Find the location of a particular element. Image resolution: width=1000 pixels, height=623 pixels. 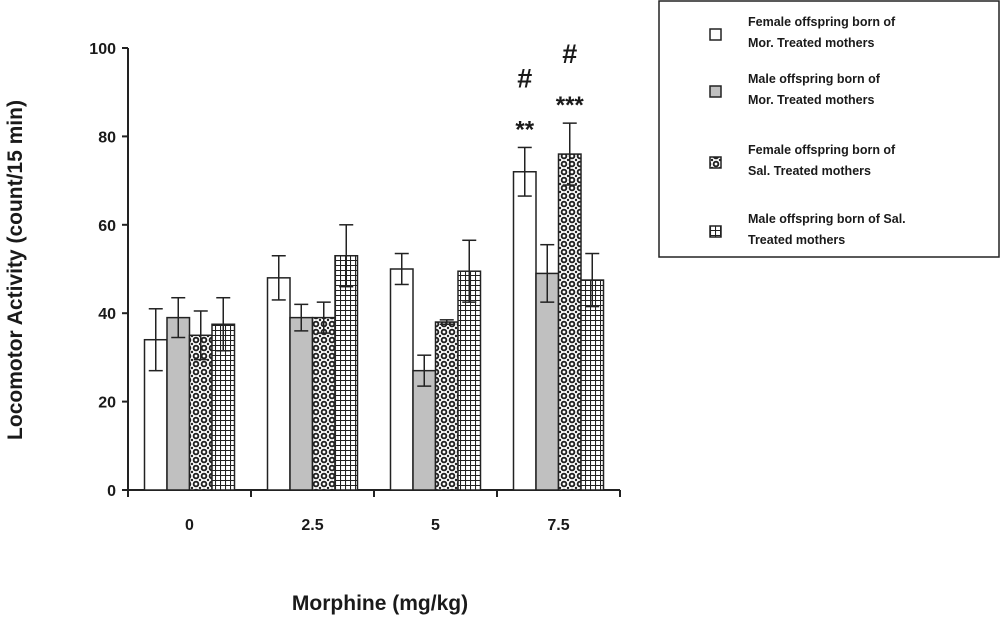

y-tick-label: 40 is located at coordinates (107, 314).